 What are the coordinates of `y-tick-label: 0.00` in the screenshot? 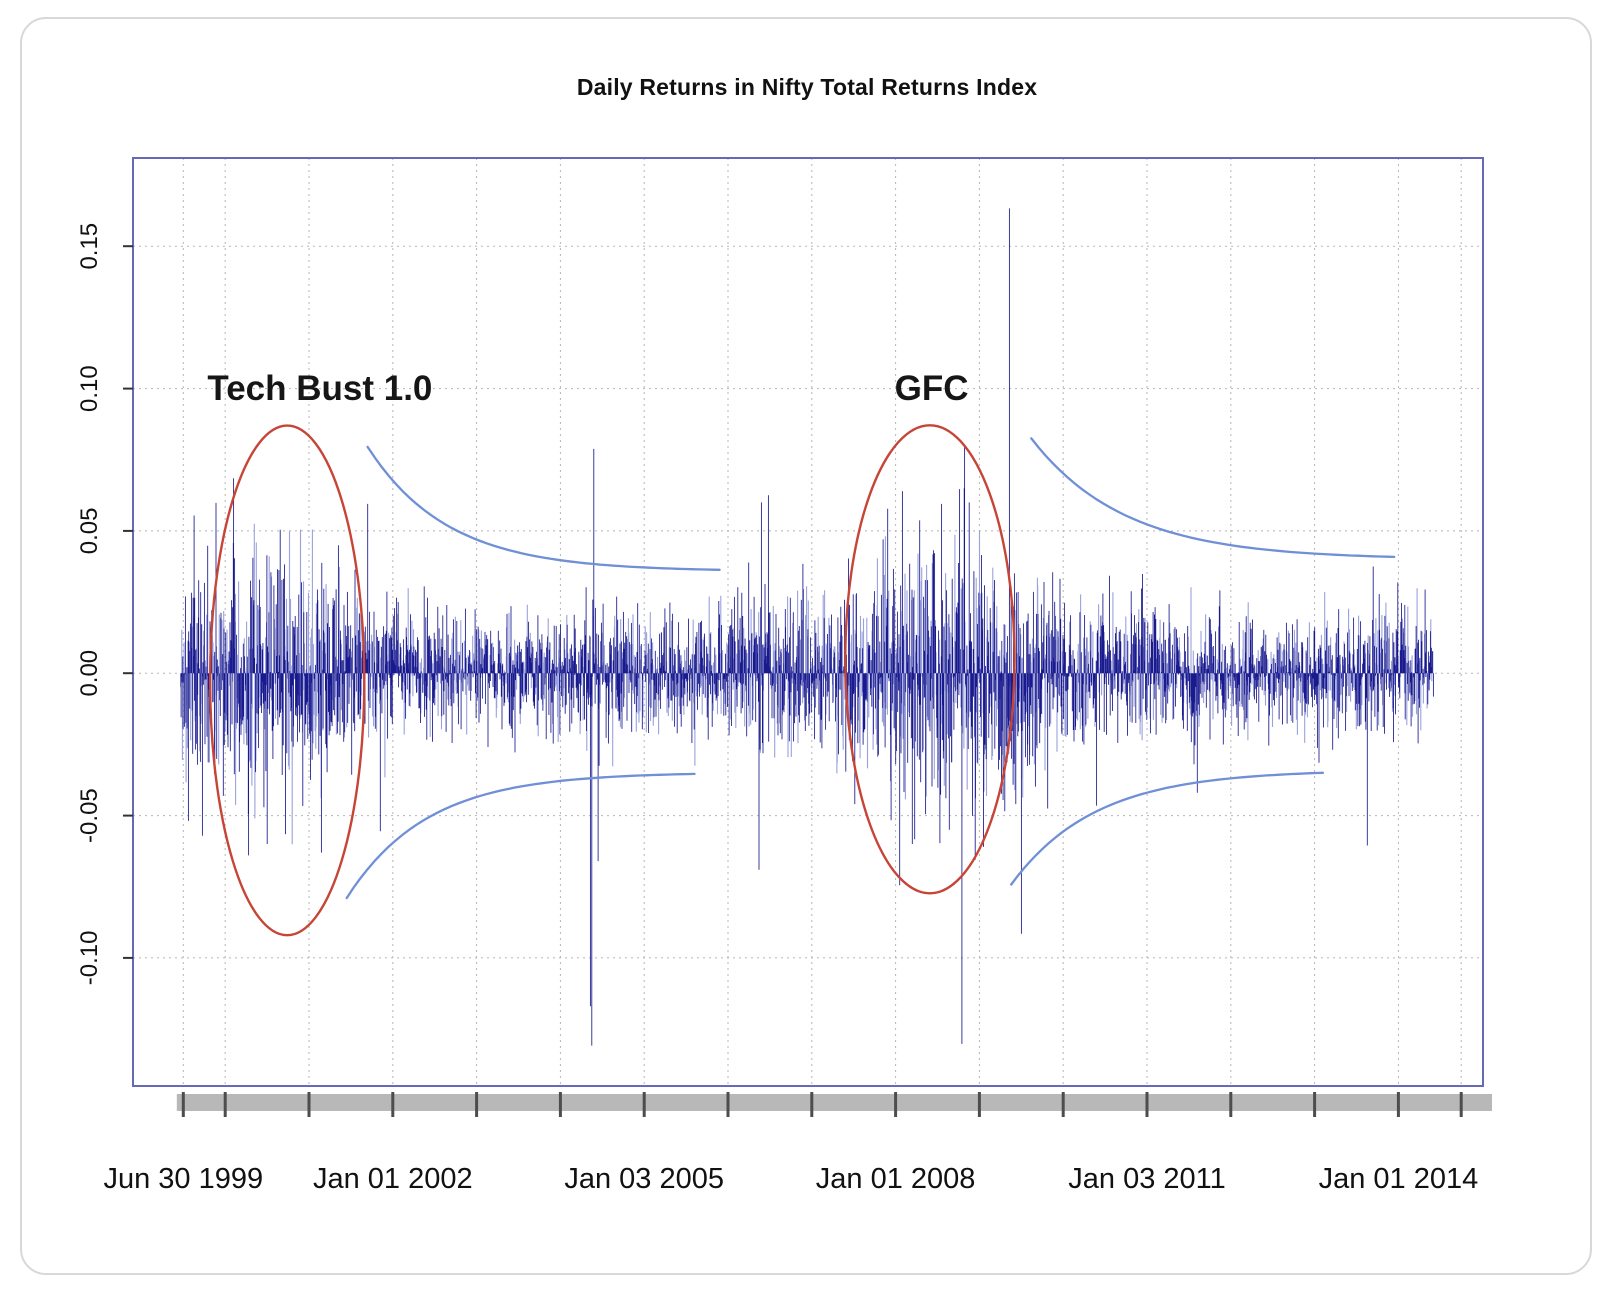 It's located at (89, 673).